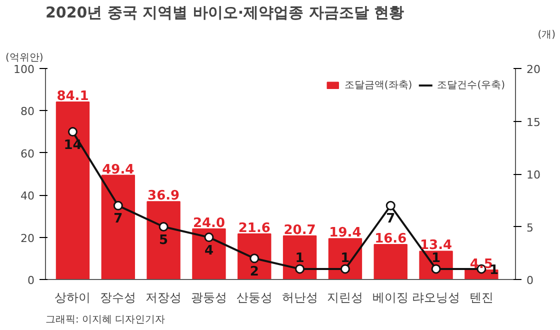 The image size is (560, 330). I want to click on legend-label: 조달금액(좌축), so click(378, 85).